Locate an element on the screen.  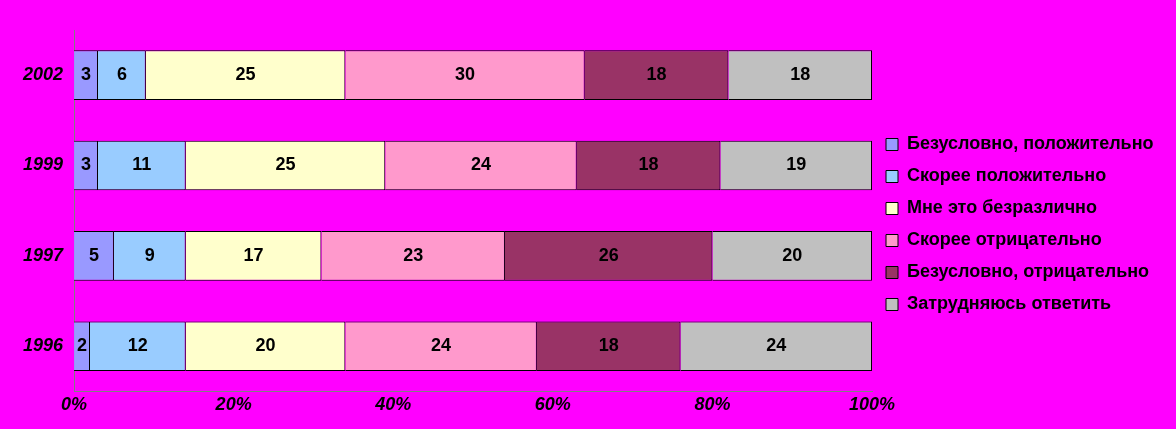
data-label: 12 is located at coordinates (137, 345).